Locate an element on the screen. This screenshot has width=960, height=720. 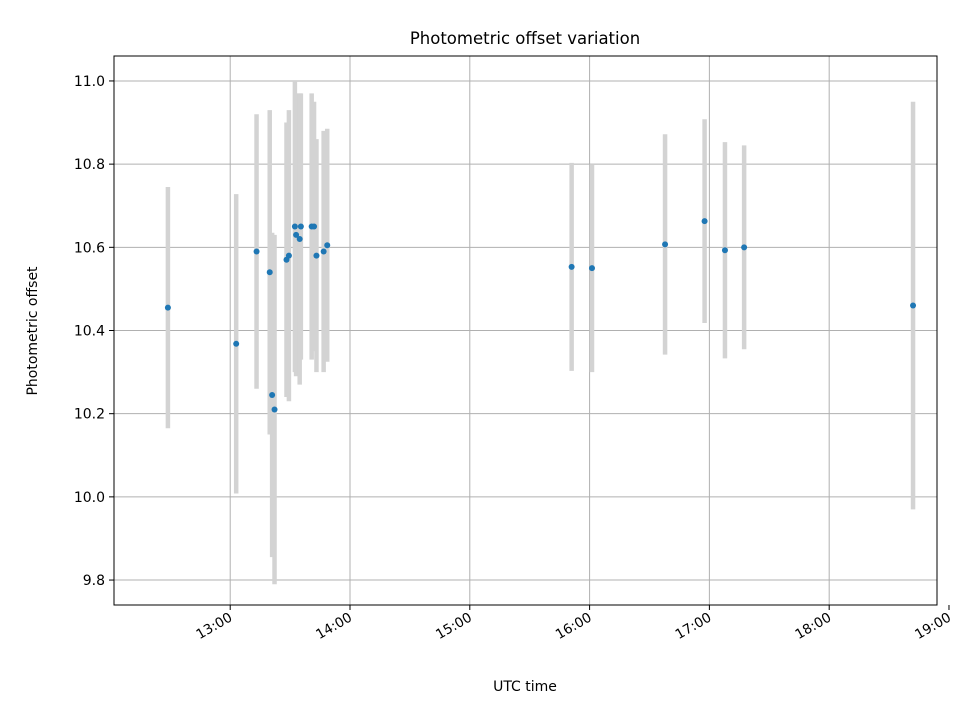
x-axis-label: UTC time is located at coordinates (525, 687).